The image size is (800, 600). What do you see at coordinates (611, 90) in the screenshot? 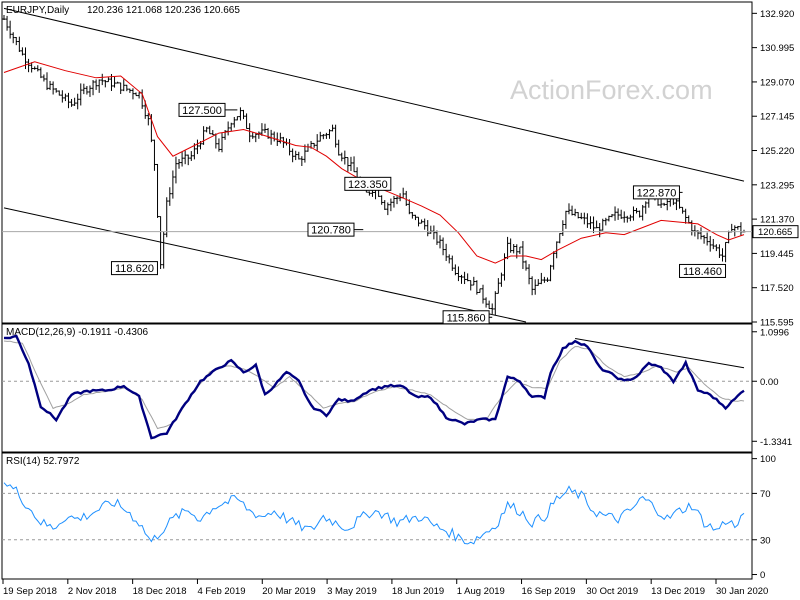
I see `watermark: ActionForex.com` at bounding box center [611, 90].